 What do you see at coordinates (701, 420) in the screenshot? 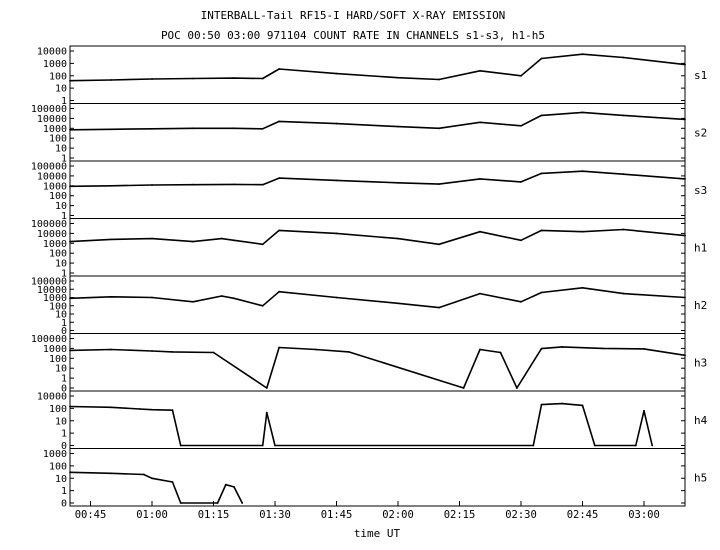
I see `series-label: h4` at bounding box center [701, 420].